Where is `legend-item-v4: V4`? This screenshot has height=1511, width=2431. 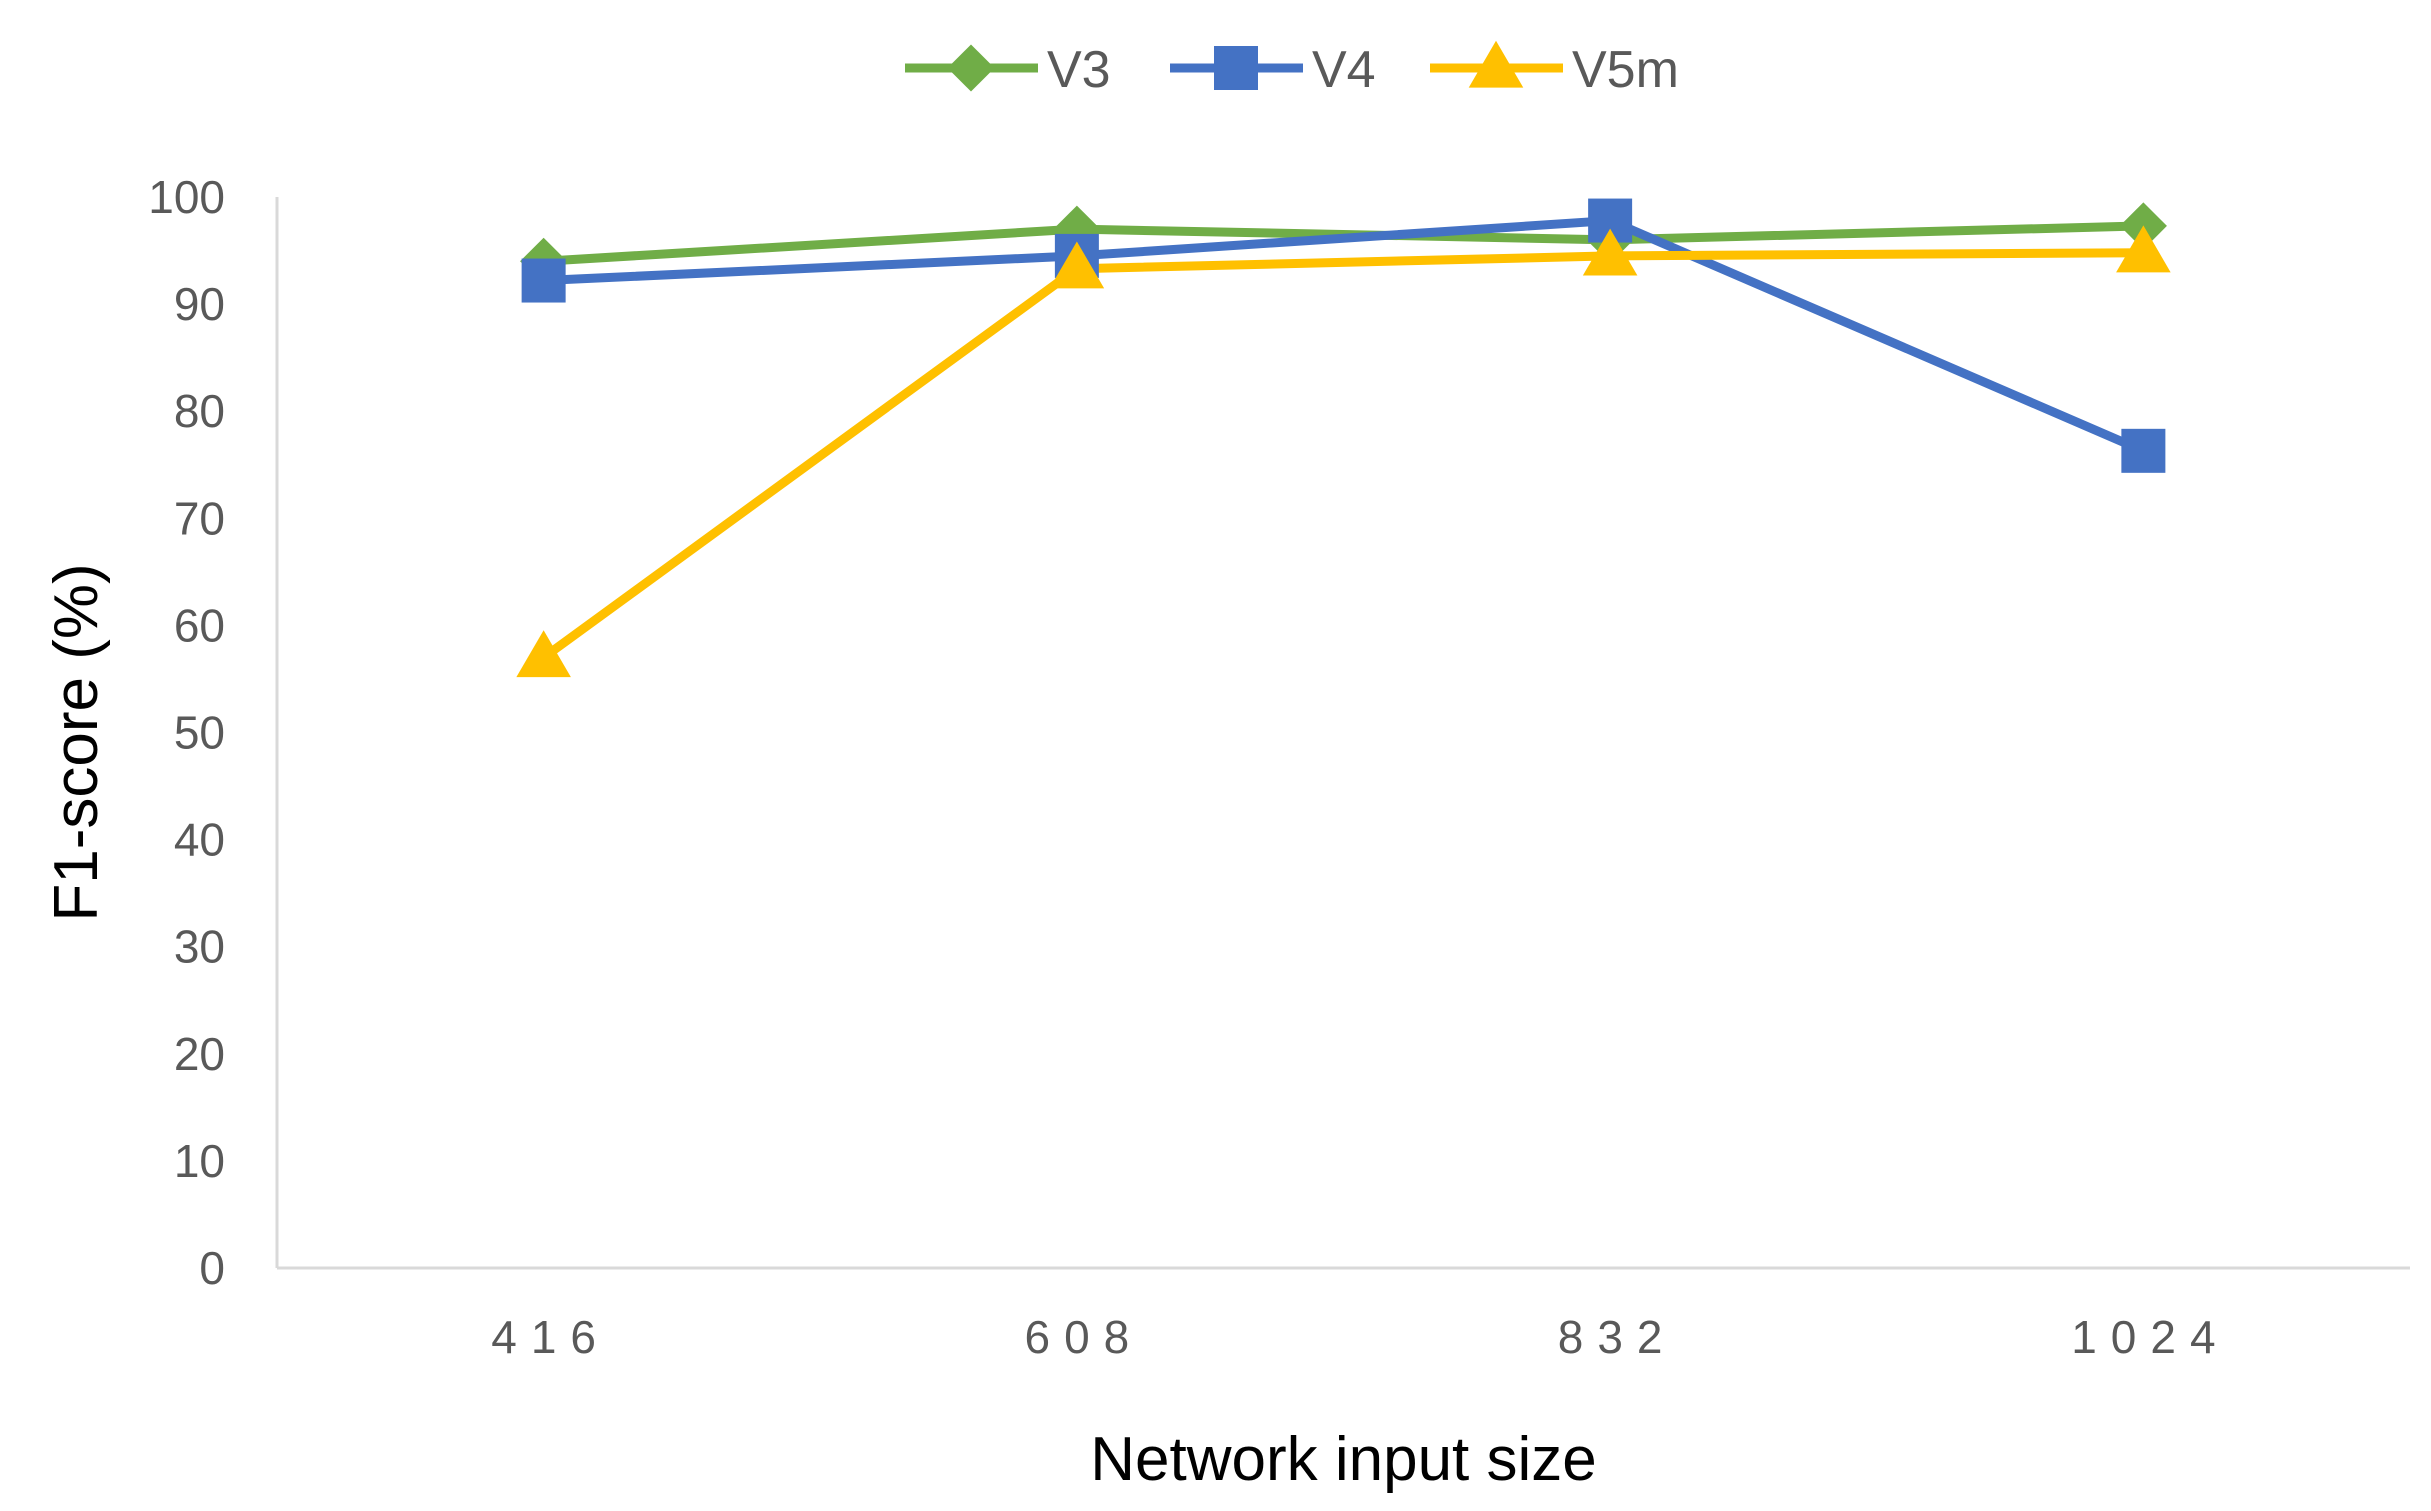
legend-item-v4: V4 is located at coordinates (1273, 70).